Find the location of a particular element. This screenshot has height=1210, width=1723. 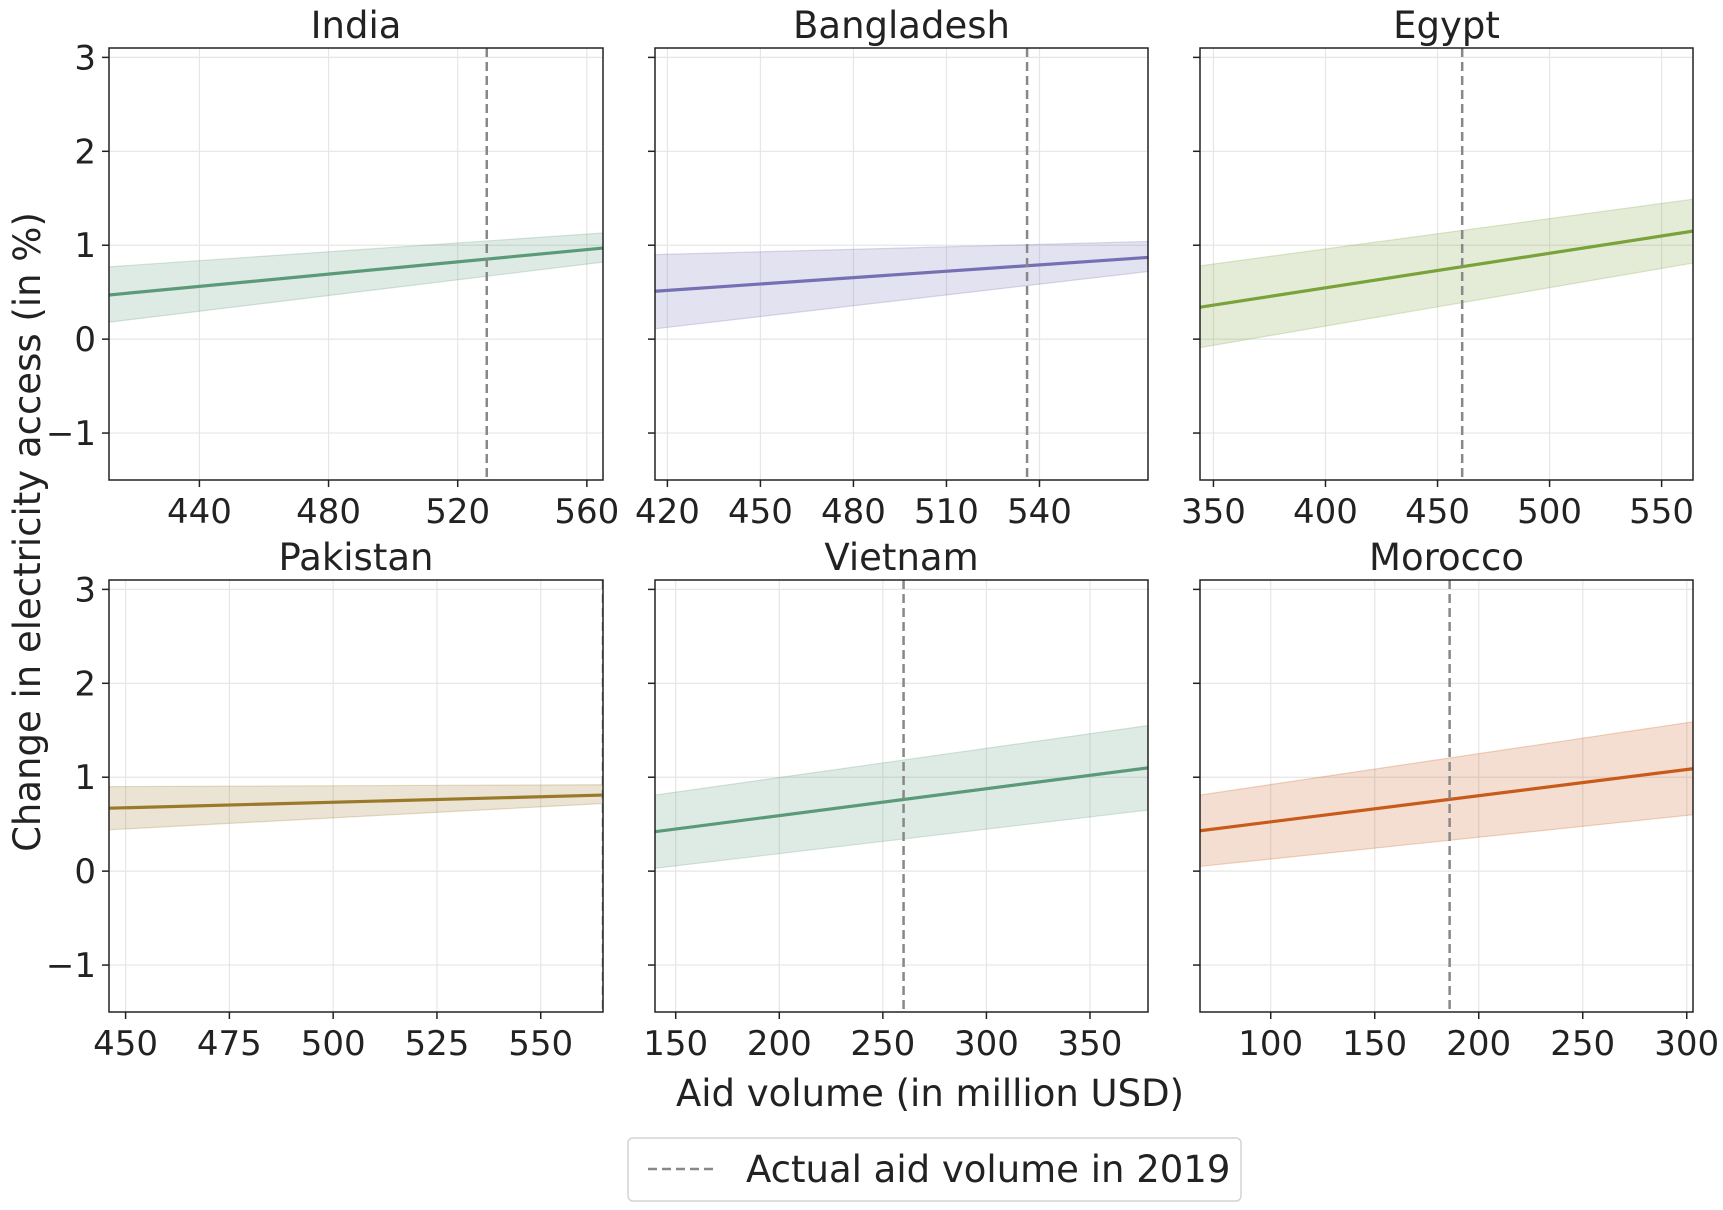

y-axis-label: Change in electricity access (in %) is located at coordinates (27, 532).